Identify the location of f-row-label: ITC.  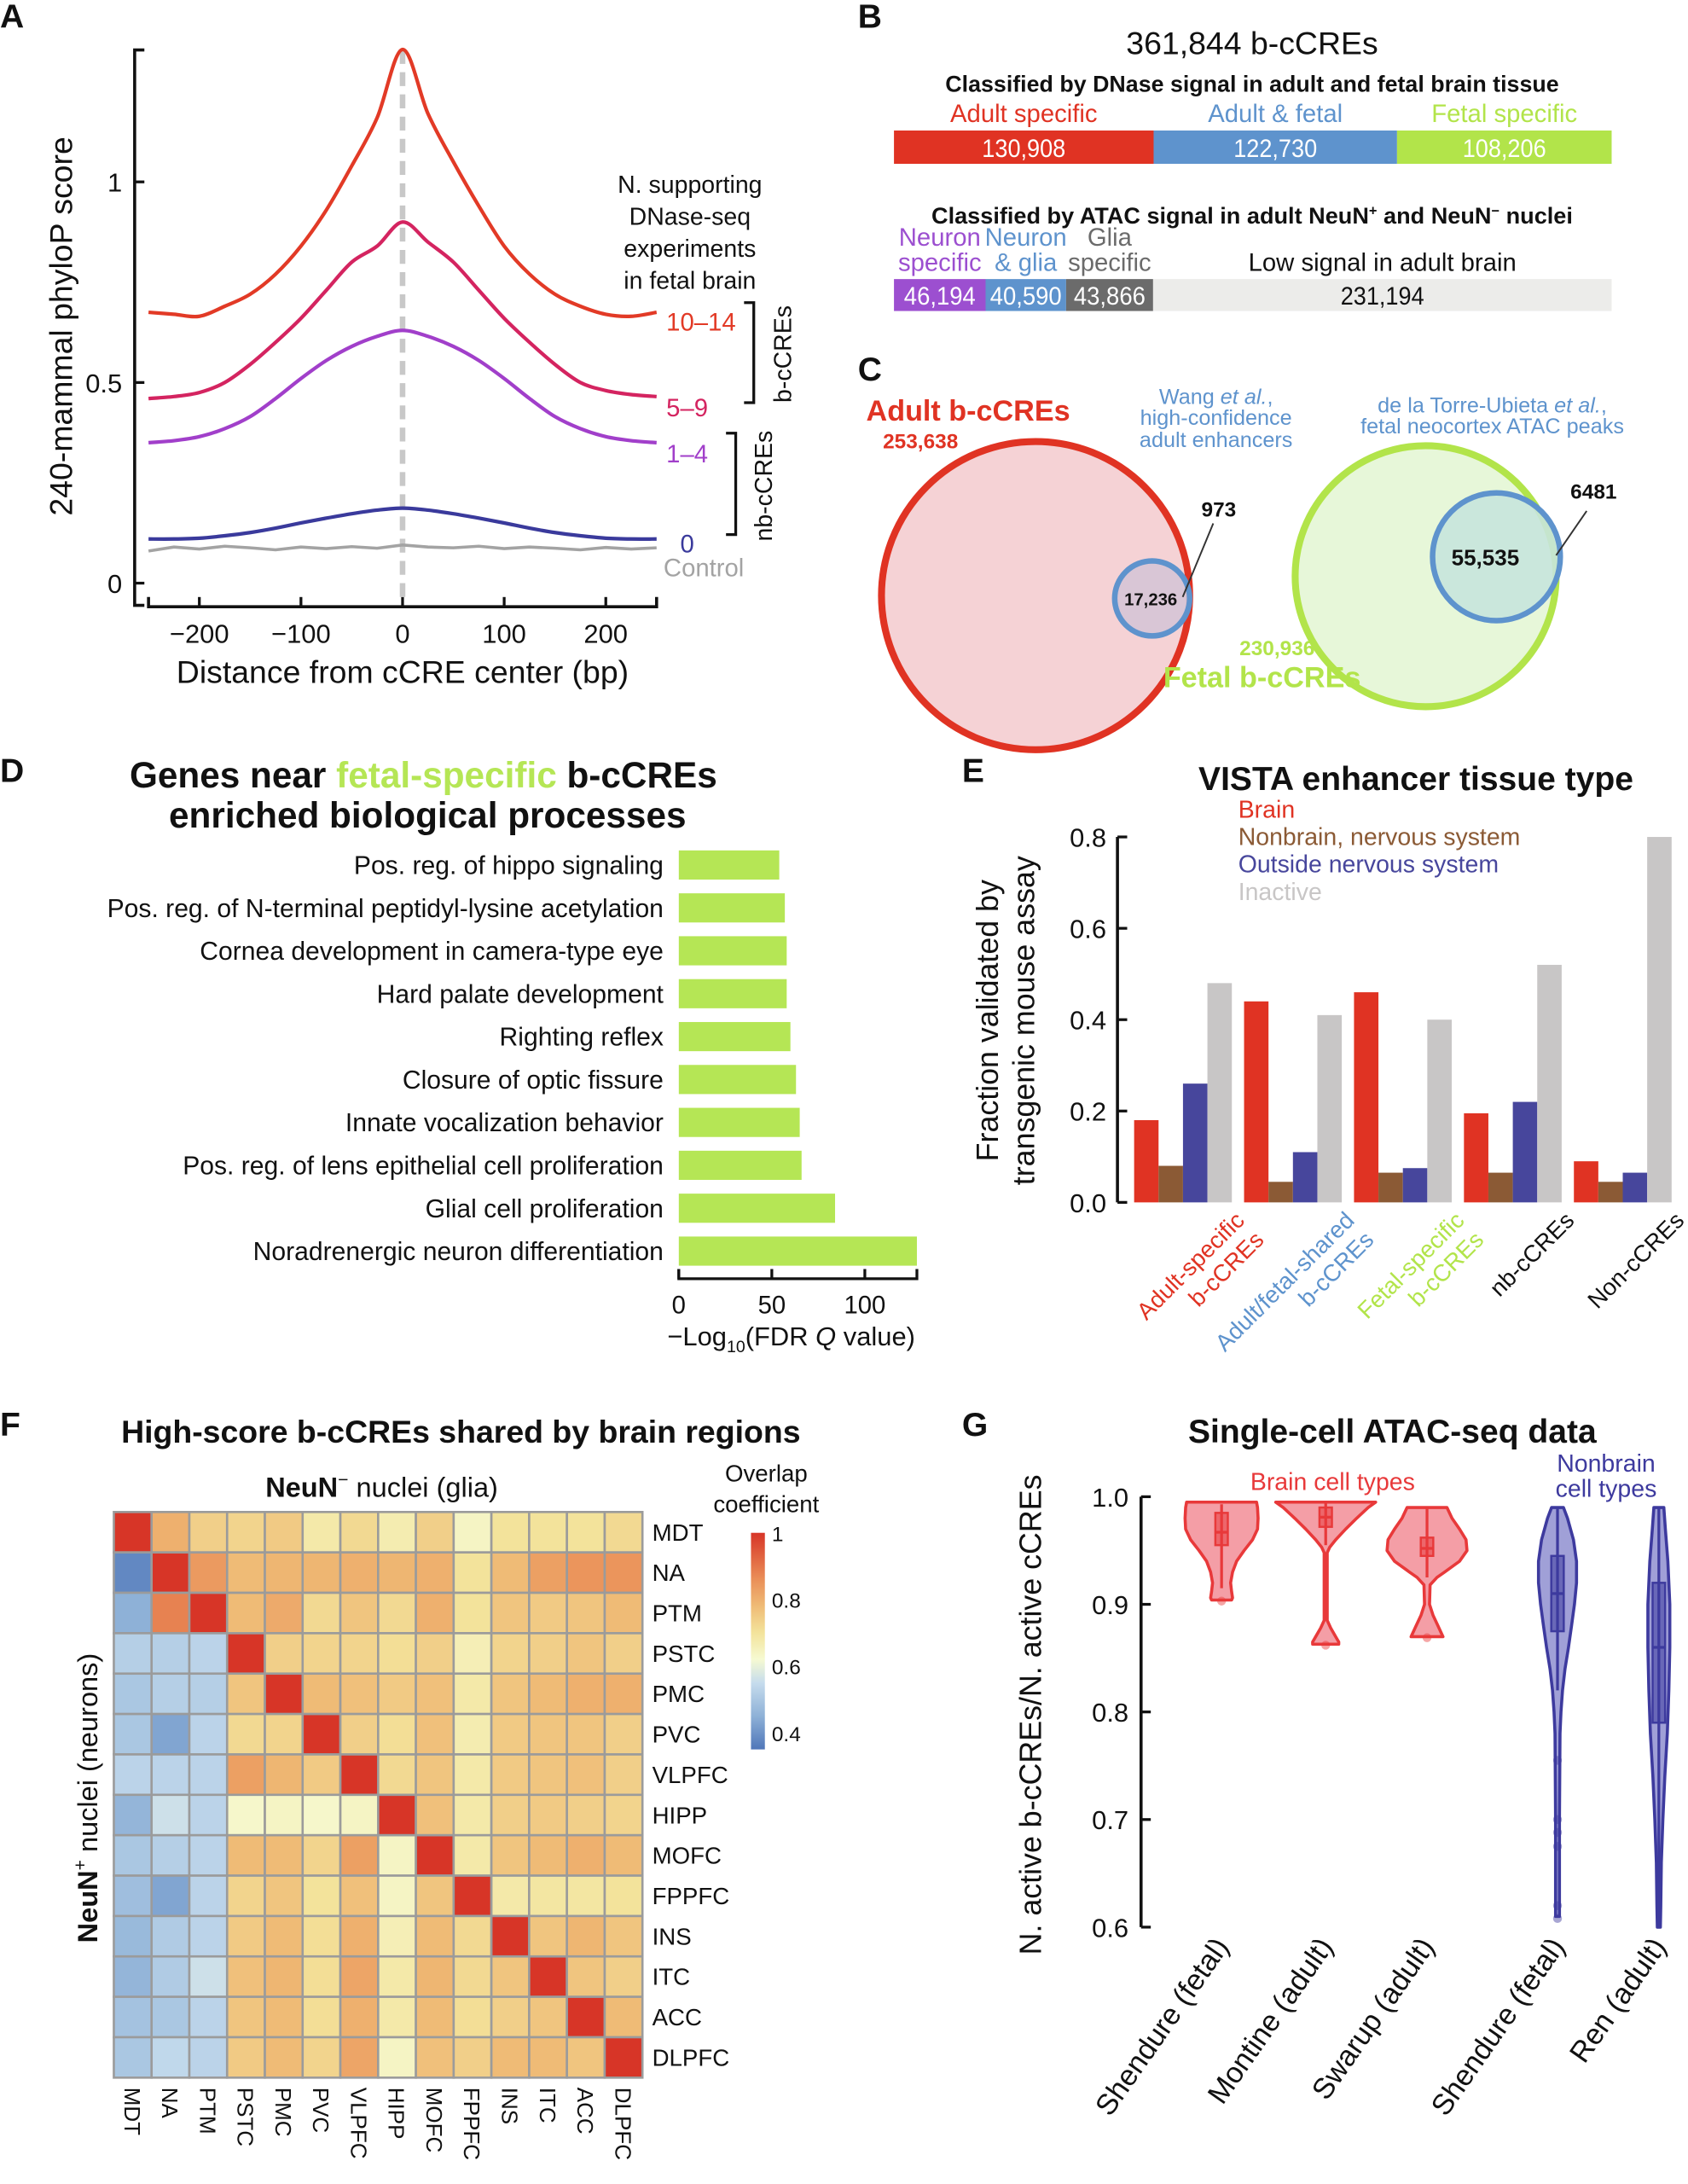
(672, 1977).